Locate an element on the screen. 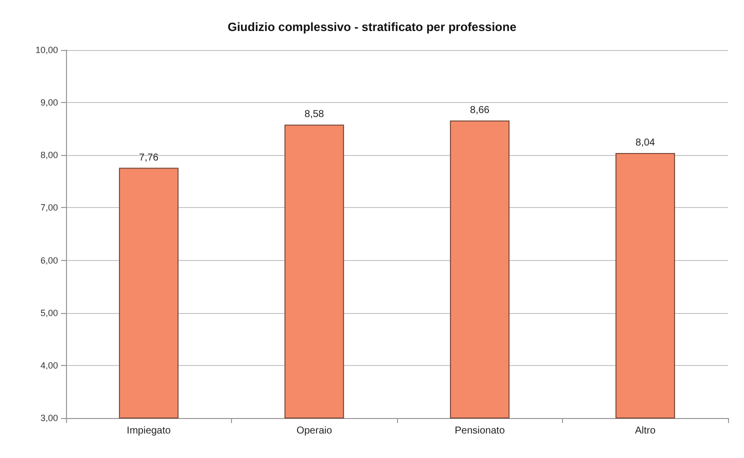 The width and height of the screenshot is (744, 458). x-tick-label: Impiegato is located at coordinates (149, 431).